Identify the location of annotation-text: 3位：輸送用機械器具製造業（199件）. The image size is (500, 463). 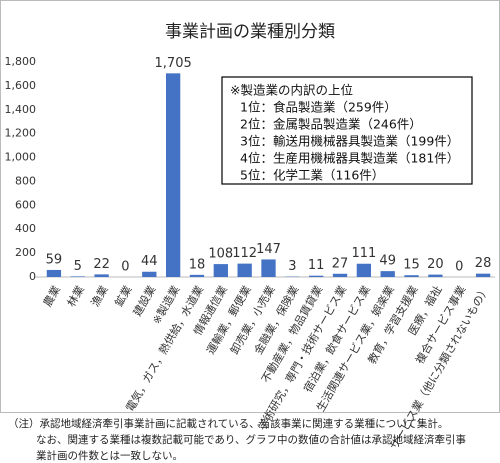
(349, 141).